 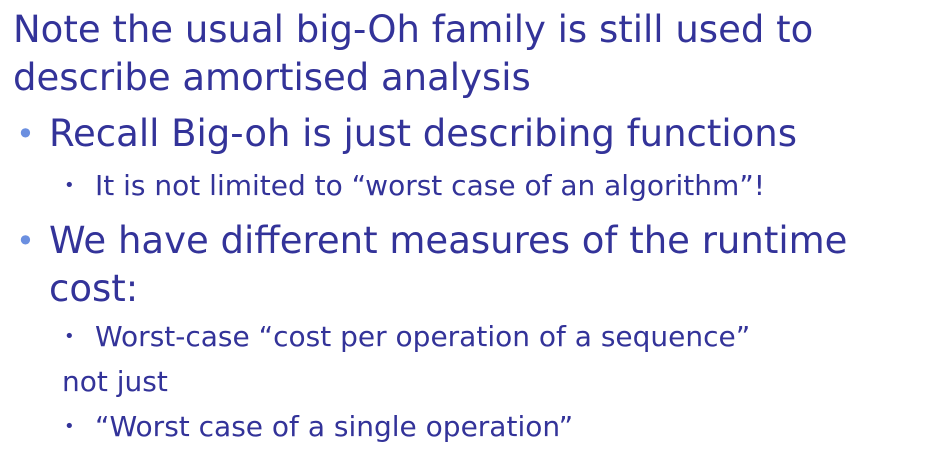 What do you see at coordinates (334, 426) in the screenshot?
I see `bullet-2-sub-2-text: “Worst case of a single operation”` at bounding box center [334, 426].